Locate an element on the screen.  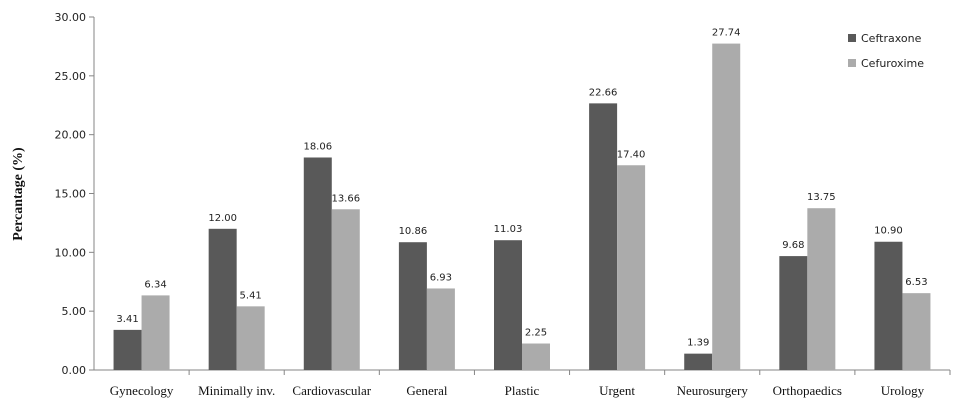
x-tick-label: Neurosurgery is located at coordinates (713, 390).